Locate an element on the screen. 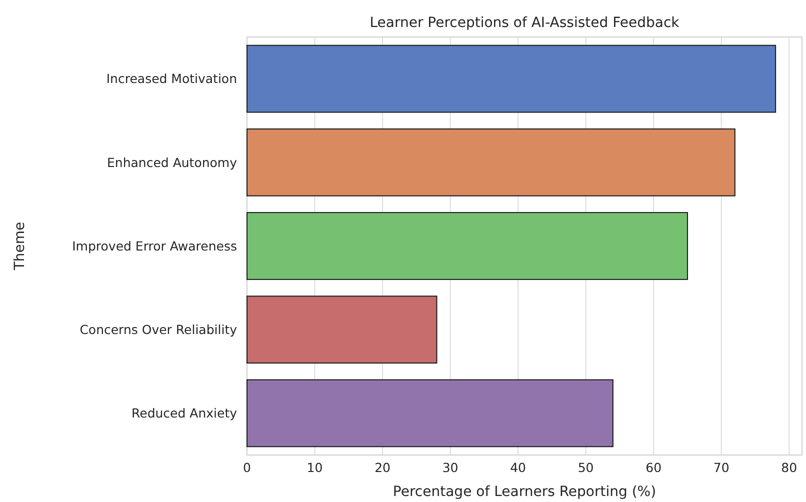 This screenshot has height=502, width=806. x-tick-label: 60 is located at coordinates (654, 467).